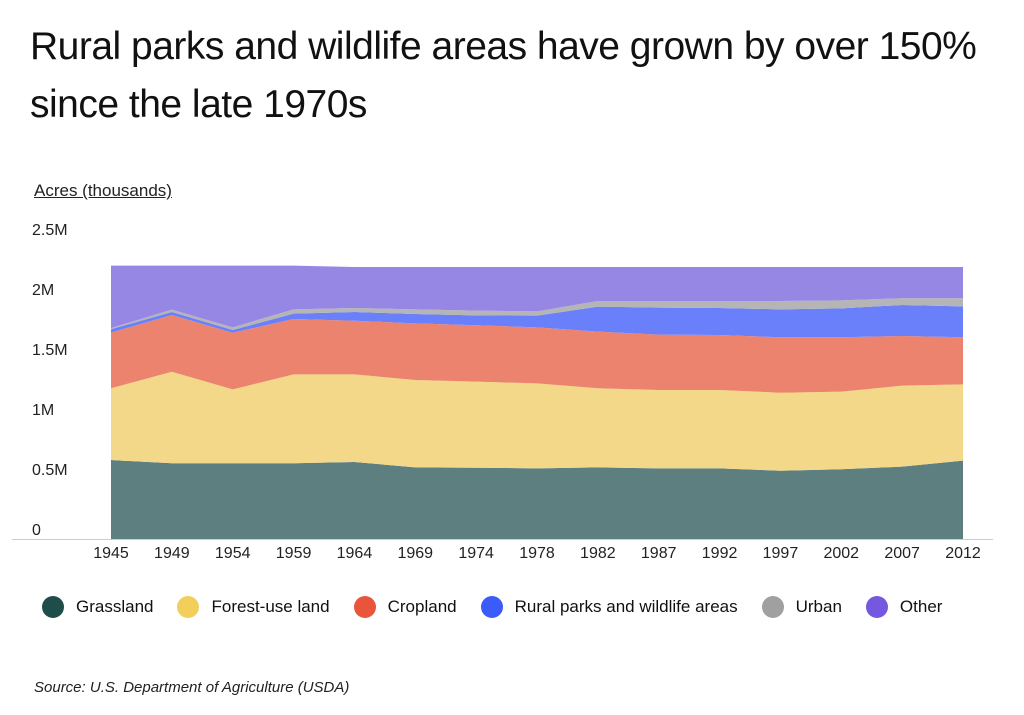  I want to click on y-tick-label: 0.5M, so click(50, 470).